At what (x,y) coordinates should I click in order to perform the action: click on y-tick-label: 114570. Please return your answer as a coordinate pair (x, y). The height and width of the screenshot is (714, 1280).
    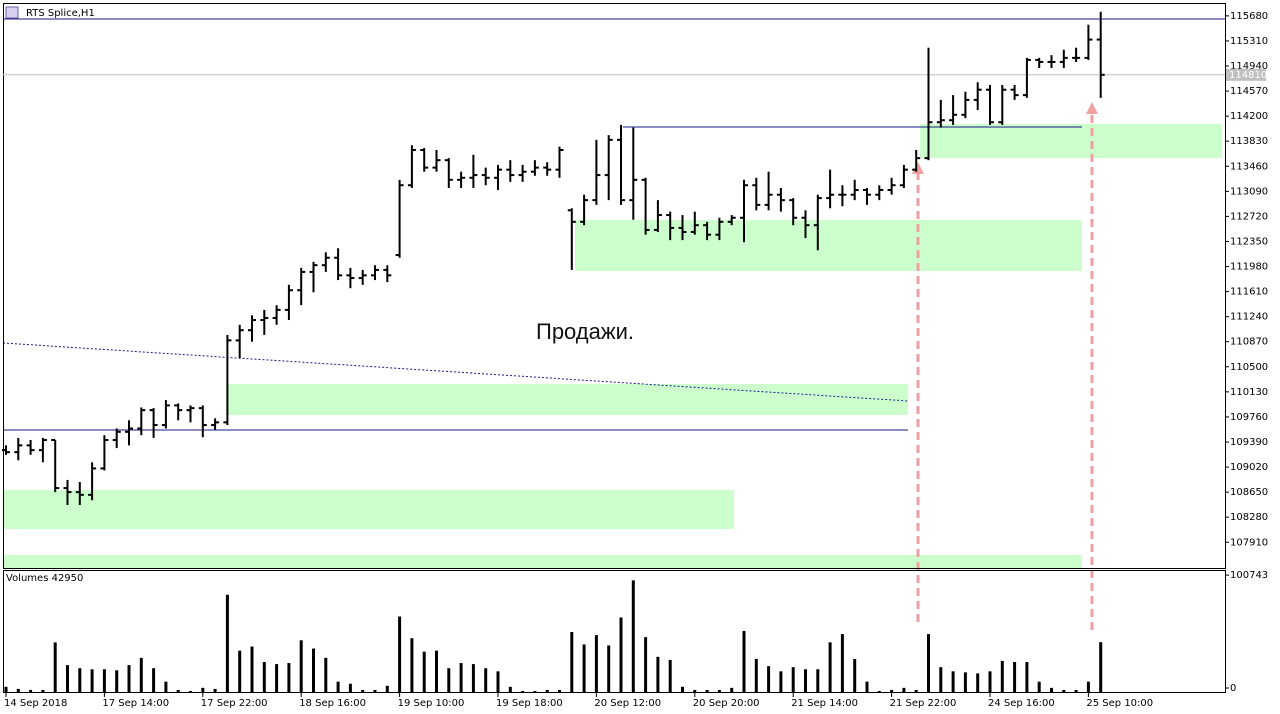
    Looking at the image, I should click on (1249, 91).